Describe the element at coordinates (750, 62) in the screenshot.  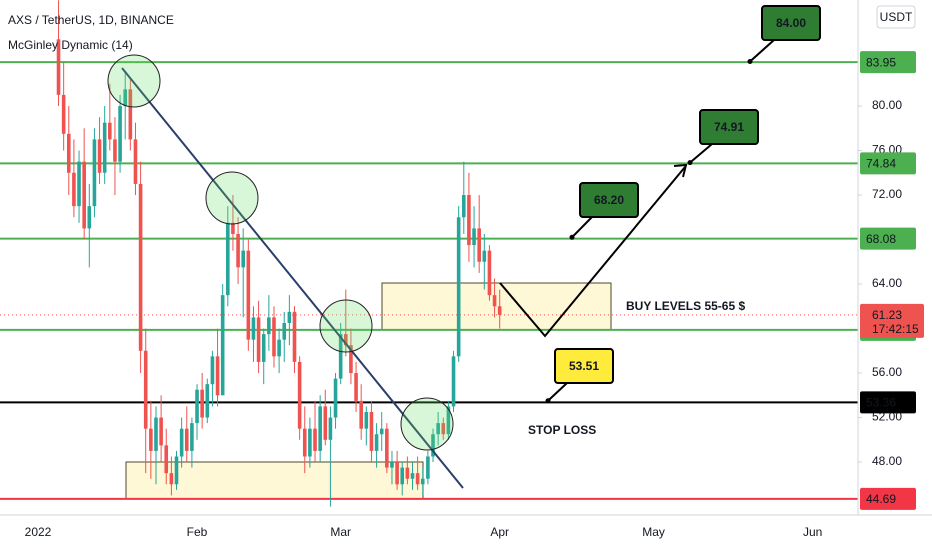
I see `callout-anchor` at that location.